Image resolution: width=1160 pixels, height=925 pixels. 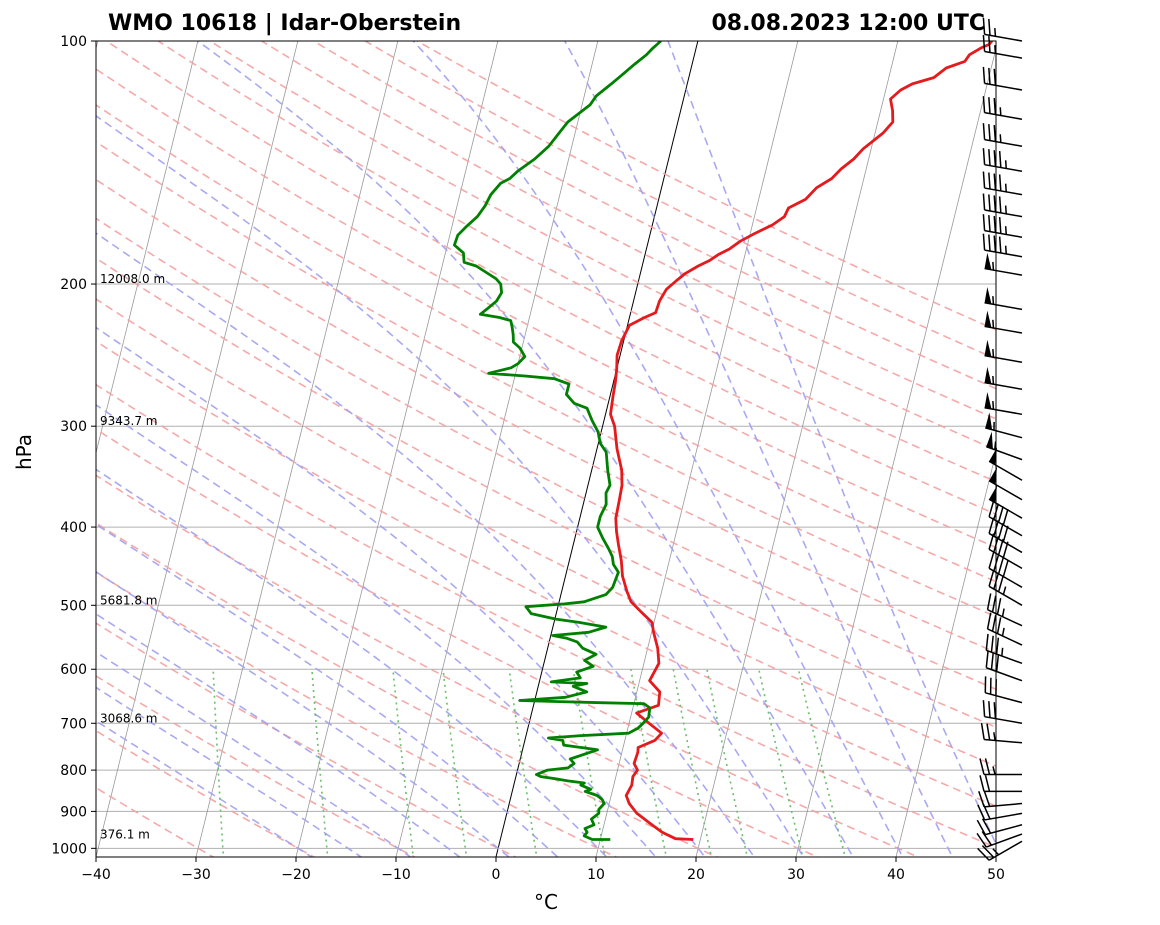 I want to click on mixing-ratio-lines, so click(x=529, y=763).